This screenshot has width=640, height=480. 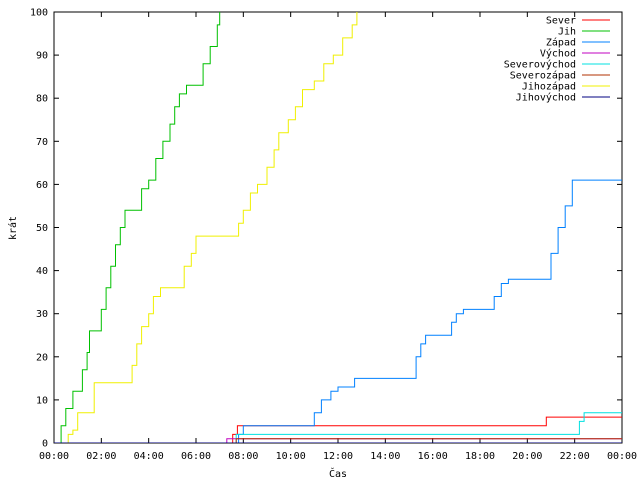 I want to click on y-tick-label: 10, so click(x=42, y=400).